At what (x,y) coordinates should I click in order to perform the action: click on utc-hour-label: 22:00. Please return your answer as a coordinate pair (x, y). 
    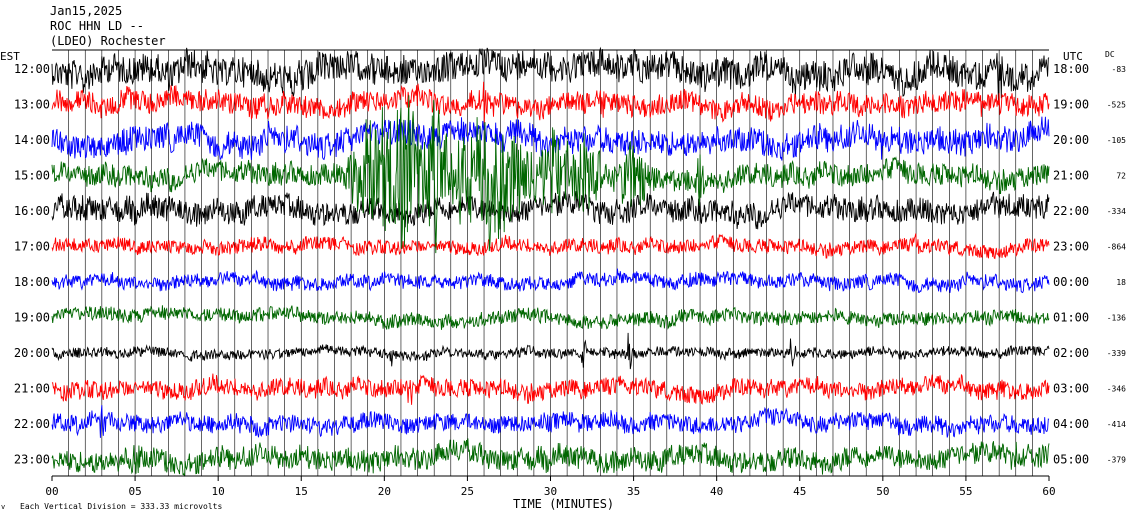
    Looking at the image, I should click on (1071, 211).